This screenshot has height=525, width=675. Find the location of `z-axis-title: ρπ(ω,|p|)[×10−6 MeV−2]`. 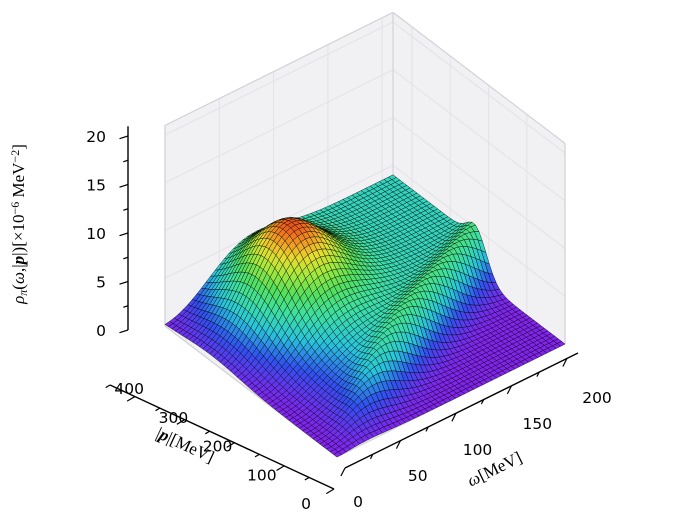

z-axis-title: ρπ(ω,|p|)[×10−6 MeV−2] is located at coordinates (18, 224).